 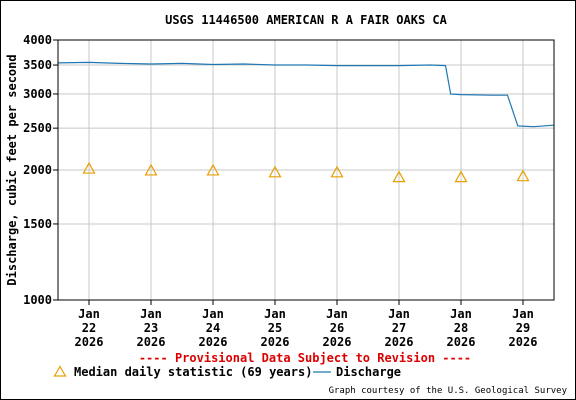 What do you see at coordinates (306, 20) in the screenshot?
I see `chart-title: USGS 11446500 AMERICAN R A FAIR OAKS CA` at bounding box center [306, 20].